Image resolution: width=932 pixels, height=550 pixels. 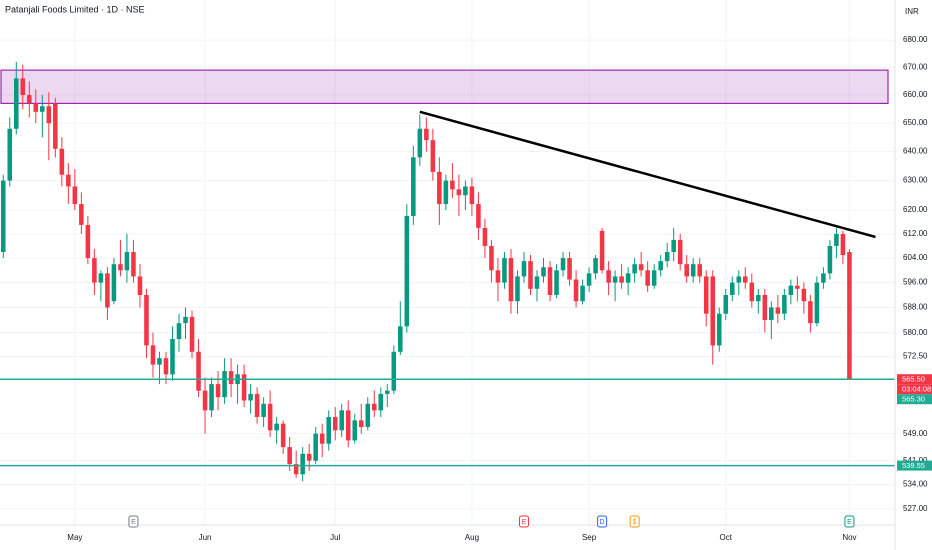 I want to click on y-tick-label: 534.00, so click(x=915, y=484).